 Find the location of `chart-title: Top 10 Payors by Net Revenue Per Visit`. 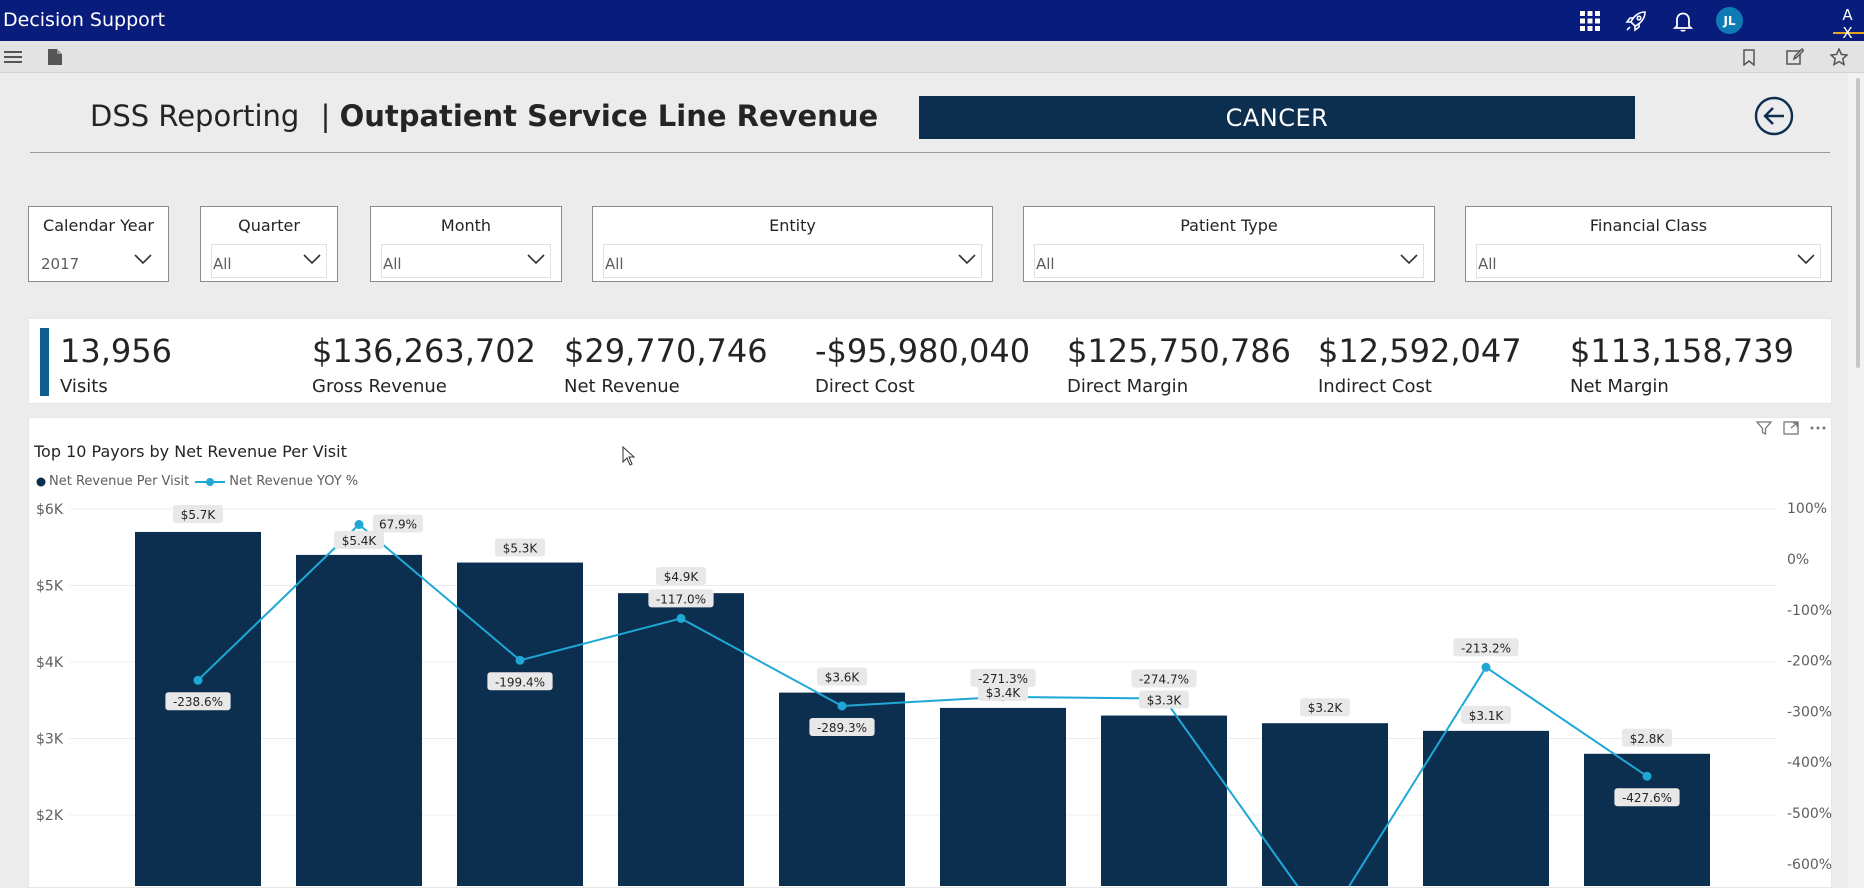

chart-title: Top 10 Payors by Net Revenue Per Visit is located at coordinates (190, 451).